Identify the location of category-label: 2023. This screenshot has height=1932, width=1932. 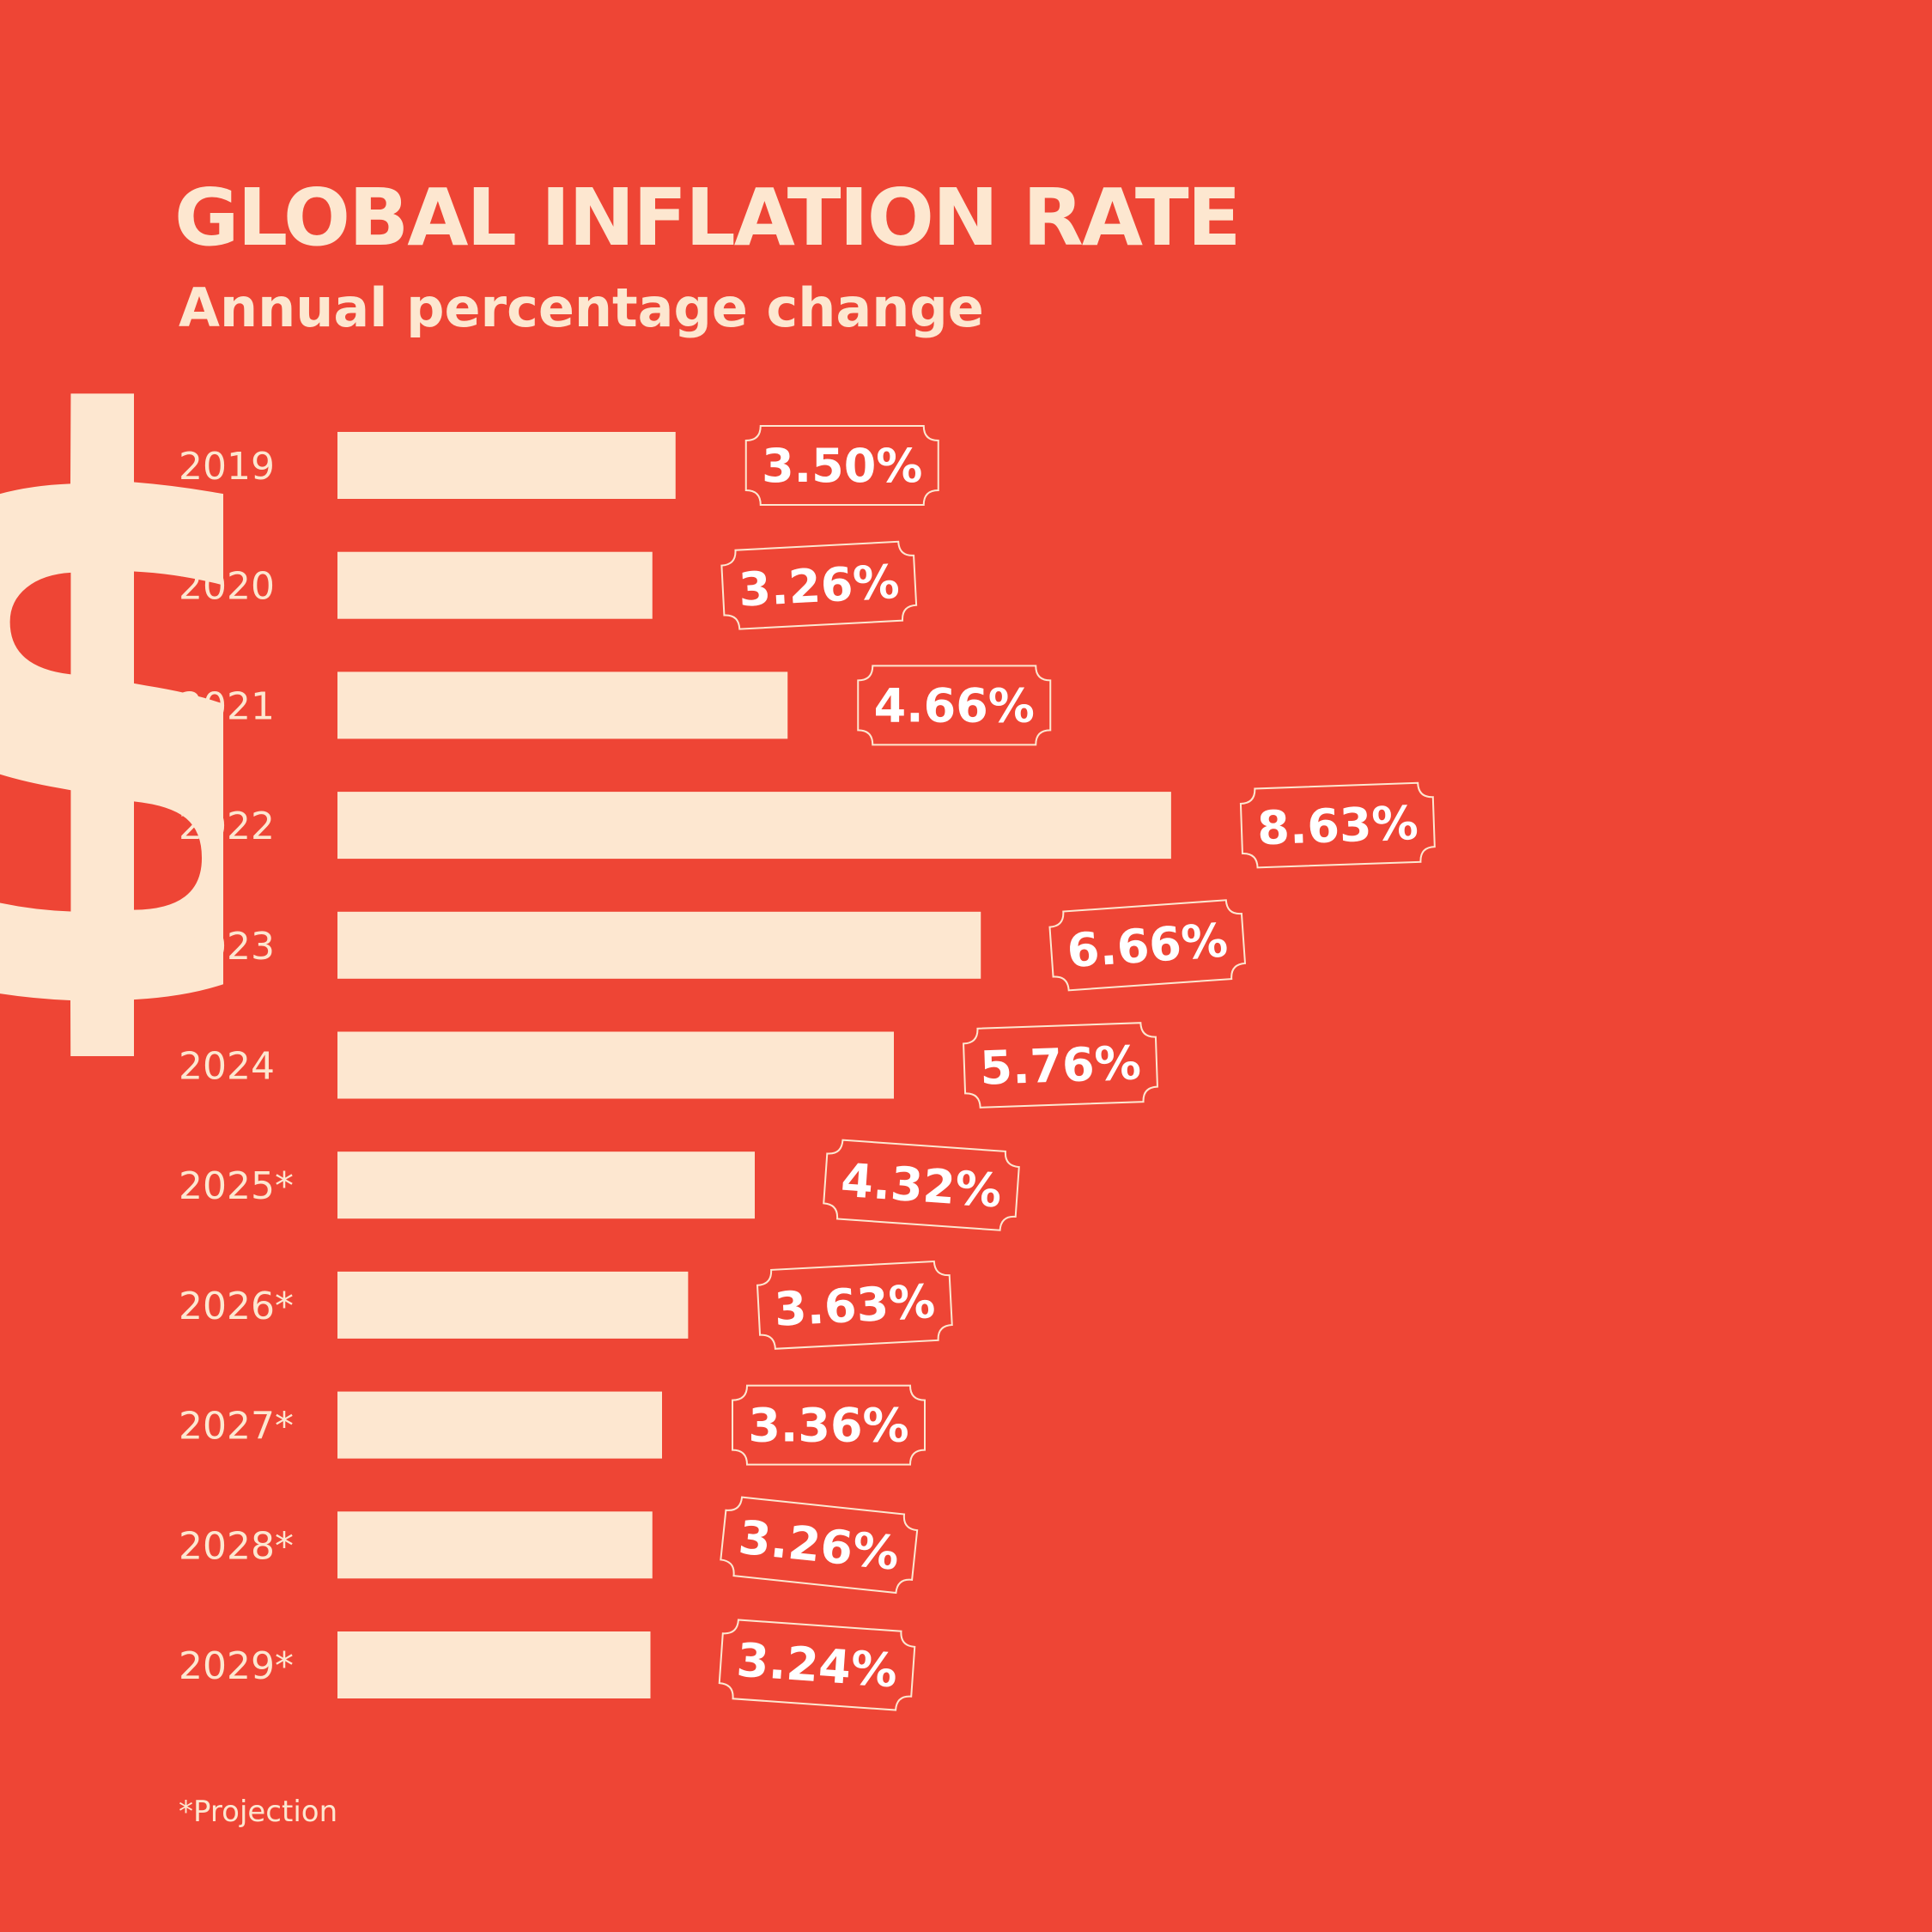
(227, 947).